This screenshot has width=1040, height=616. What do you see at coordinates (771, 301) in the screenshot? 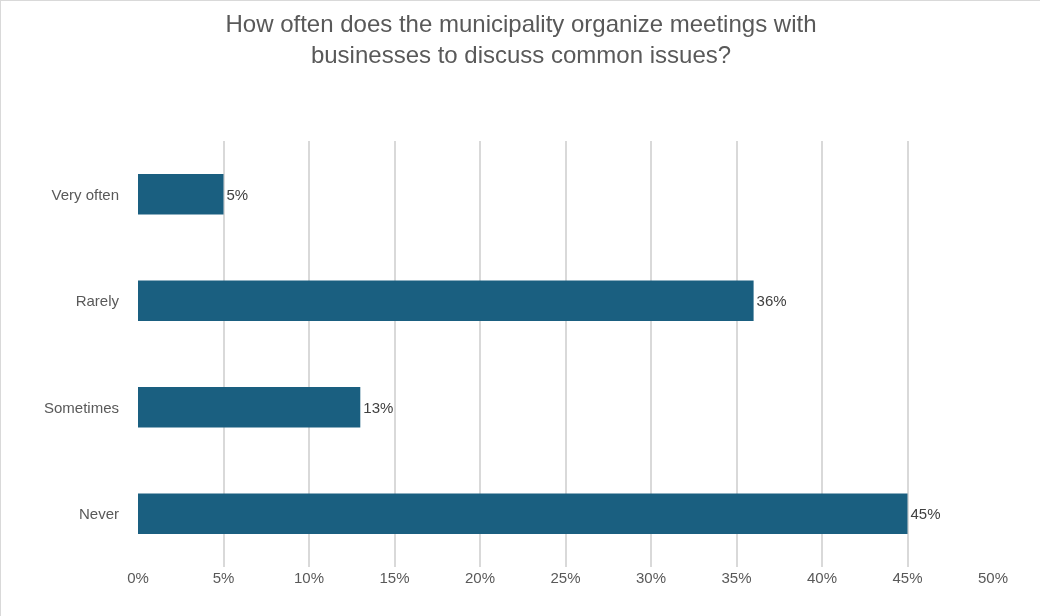
I see `data-label: 36%` at bounding box center [771, 301].